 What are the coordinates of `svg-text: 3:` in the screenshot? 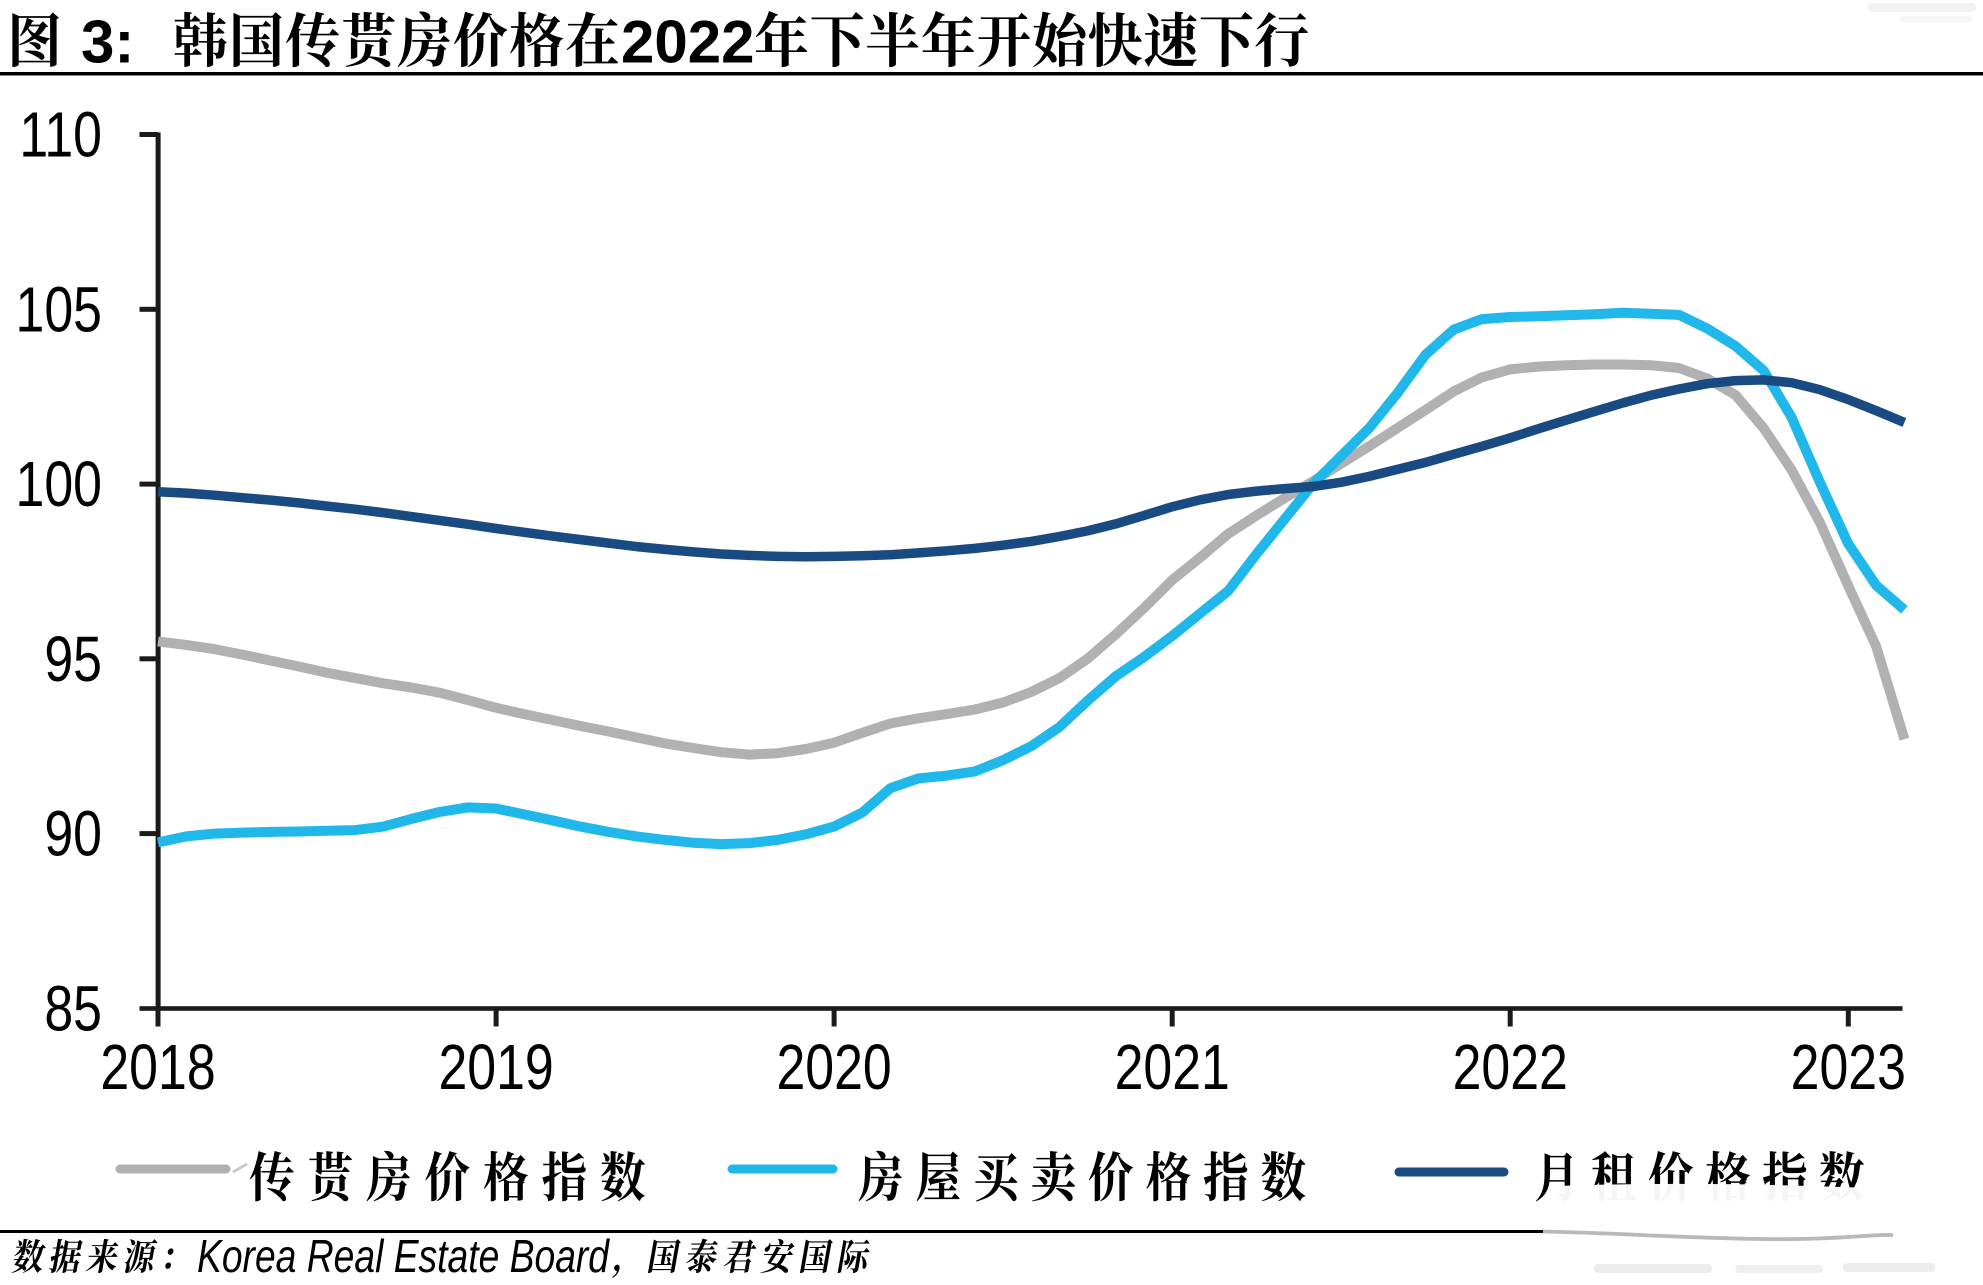 It's located at (107, 42).